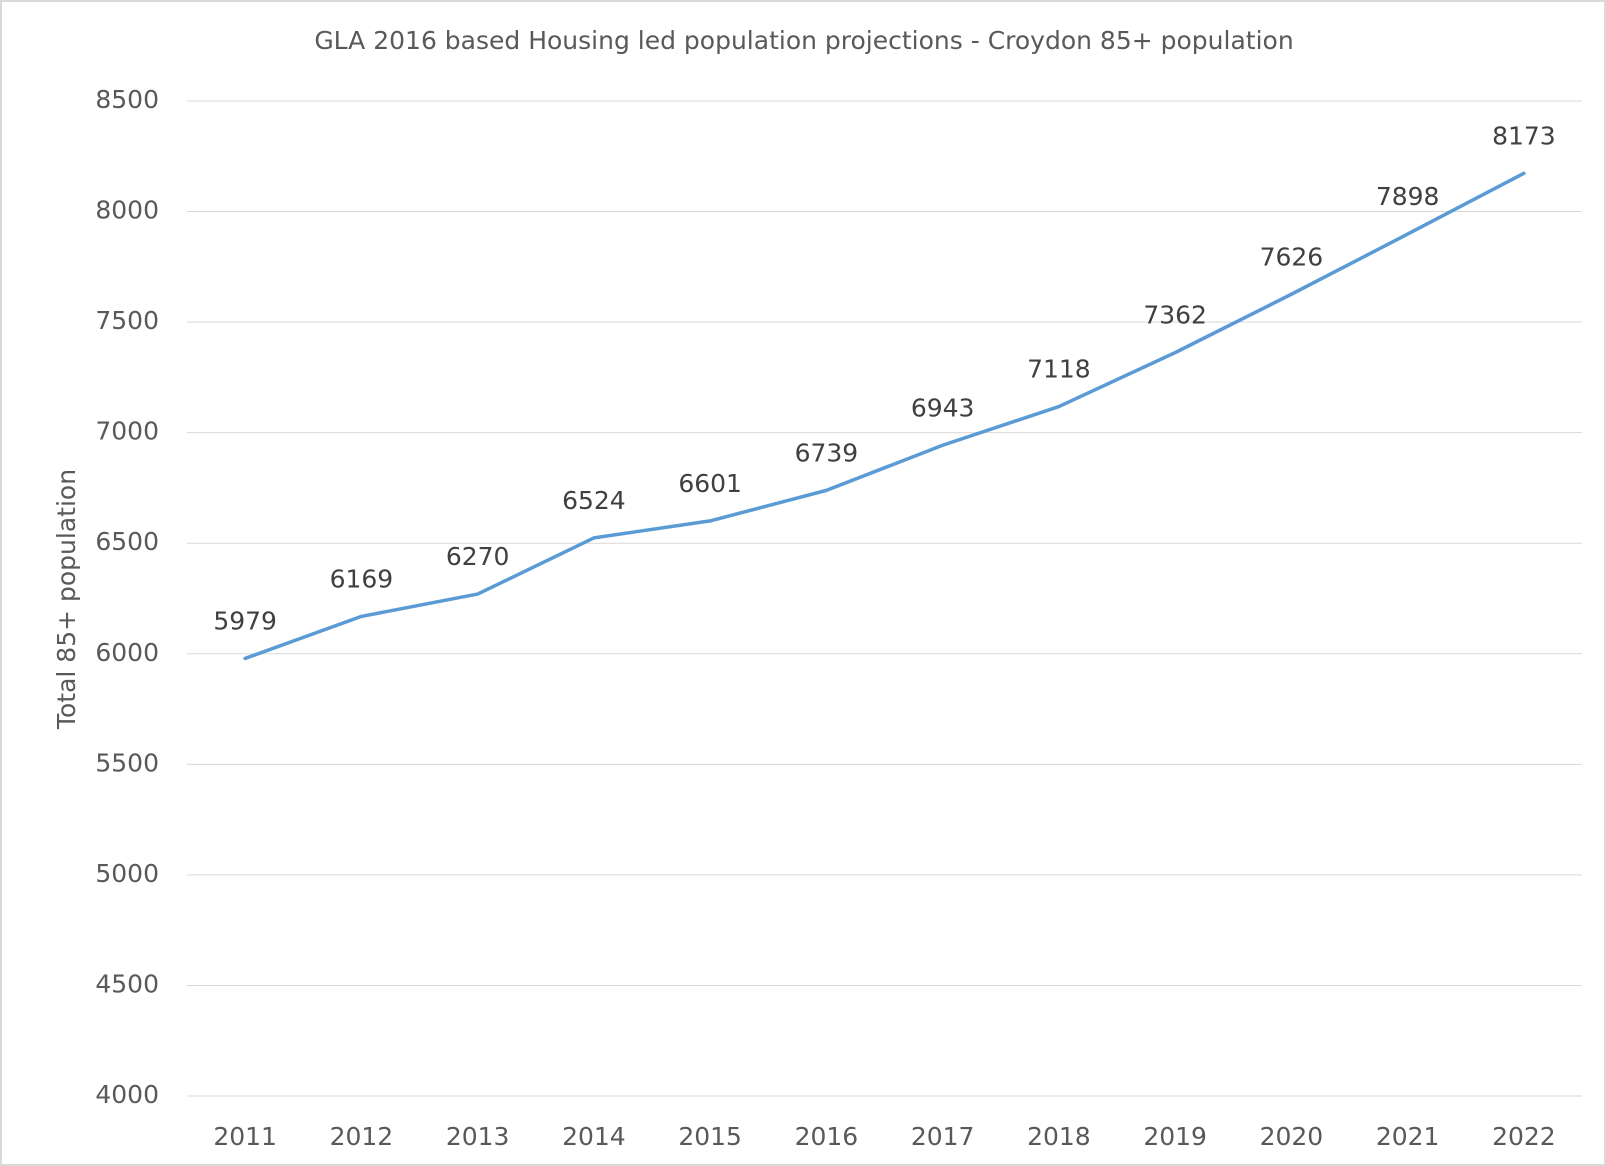 Image resolution: width=1606 pixels, height=1166 pixels. What do you see at coordinates (66, 599) in the screenshot?
I see `y-axis-label: Total 85+ population` at bounding box center [66, 599].